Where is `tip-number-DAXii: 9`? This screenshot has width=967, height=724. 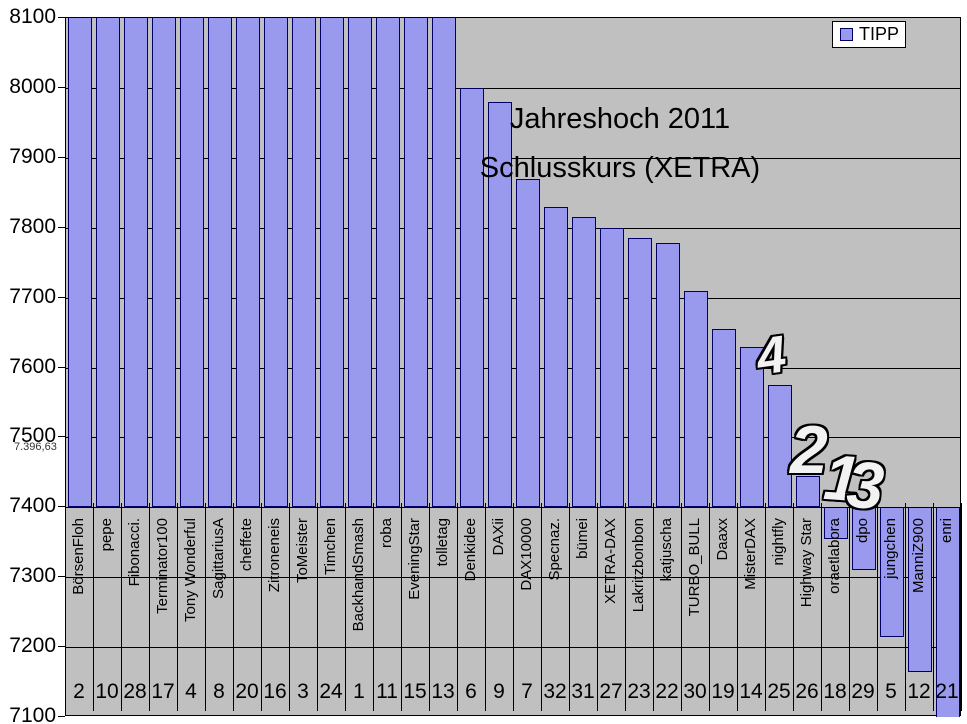 tip-number-DAXii: 9 is located at coordinates (499, 691).